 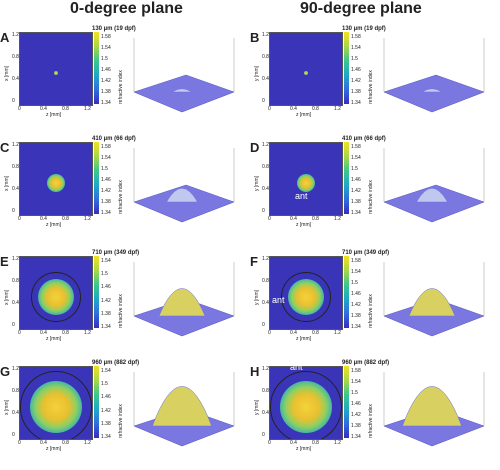 What do you see at coordinates (184, 203) in the screenshot?
I see `surface-base` at bounding box center [184, 203].